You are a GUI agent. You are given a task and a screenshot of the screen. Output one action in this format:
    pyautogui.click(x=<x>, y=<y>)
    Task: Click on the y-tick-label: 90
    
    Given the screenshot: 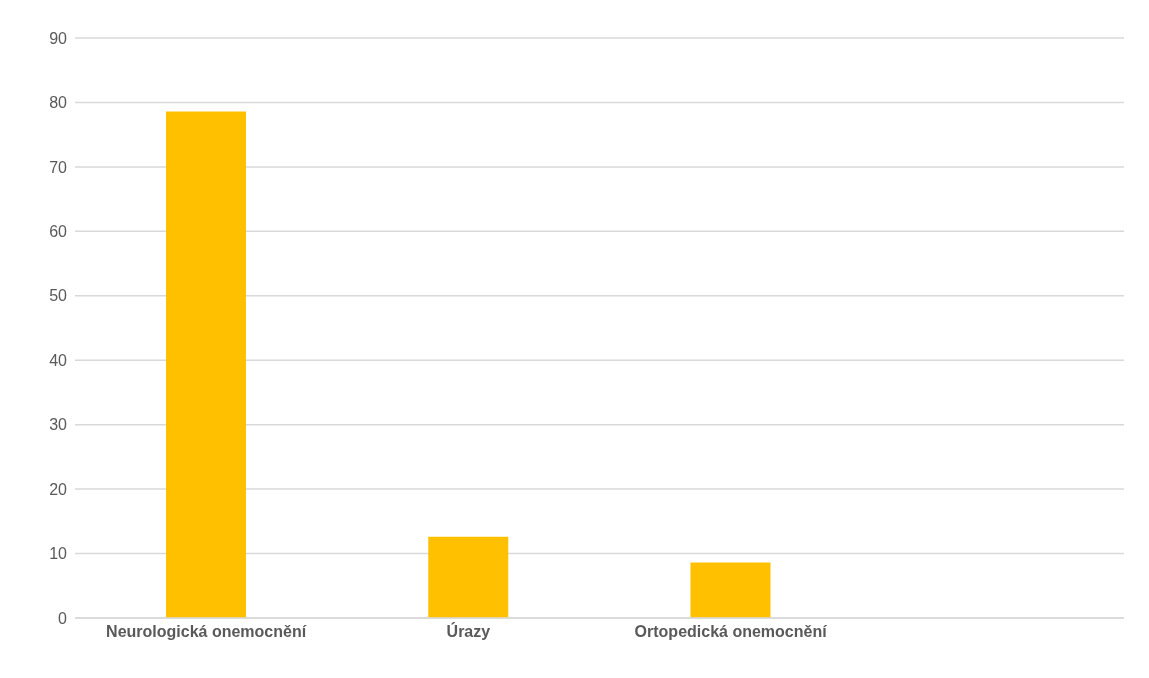 What is the action you would take?
    pyautogui.click(x=58, y=38)
    